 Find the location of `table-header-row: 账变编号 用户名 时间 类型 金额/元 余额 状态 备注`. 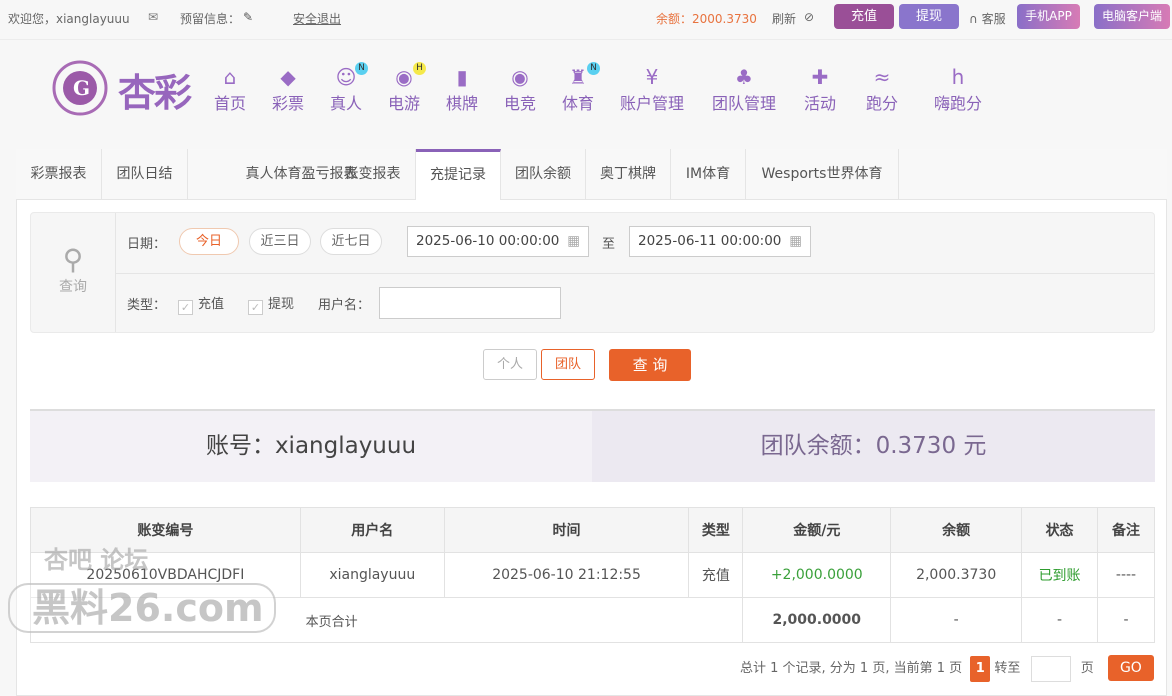

table-header-row: 账变编号 用户名 时间 类型 金额/元 余额 状态 备注 is located at coordinates (592, 530).